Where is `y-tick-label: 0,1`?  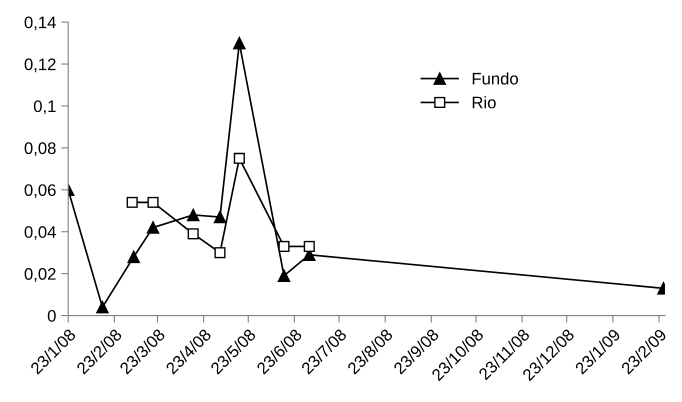
y-tick-label: 0,1 is located at coordinates (45, 107).